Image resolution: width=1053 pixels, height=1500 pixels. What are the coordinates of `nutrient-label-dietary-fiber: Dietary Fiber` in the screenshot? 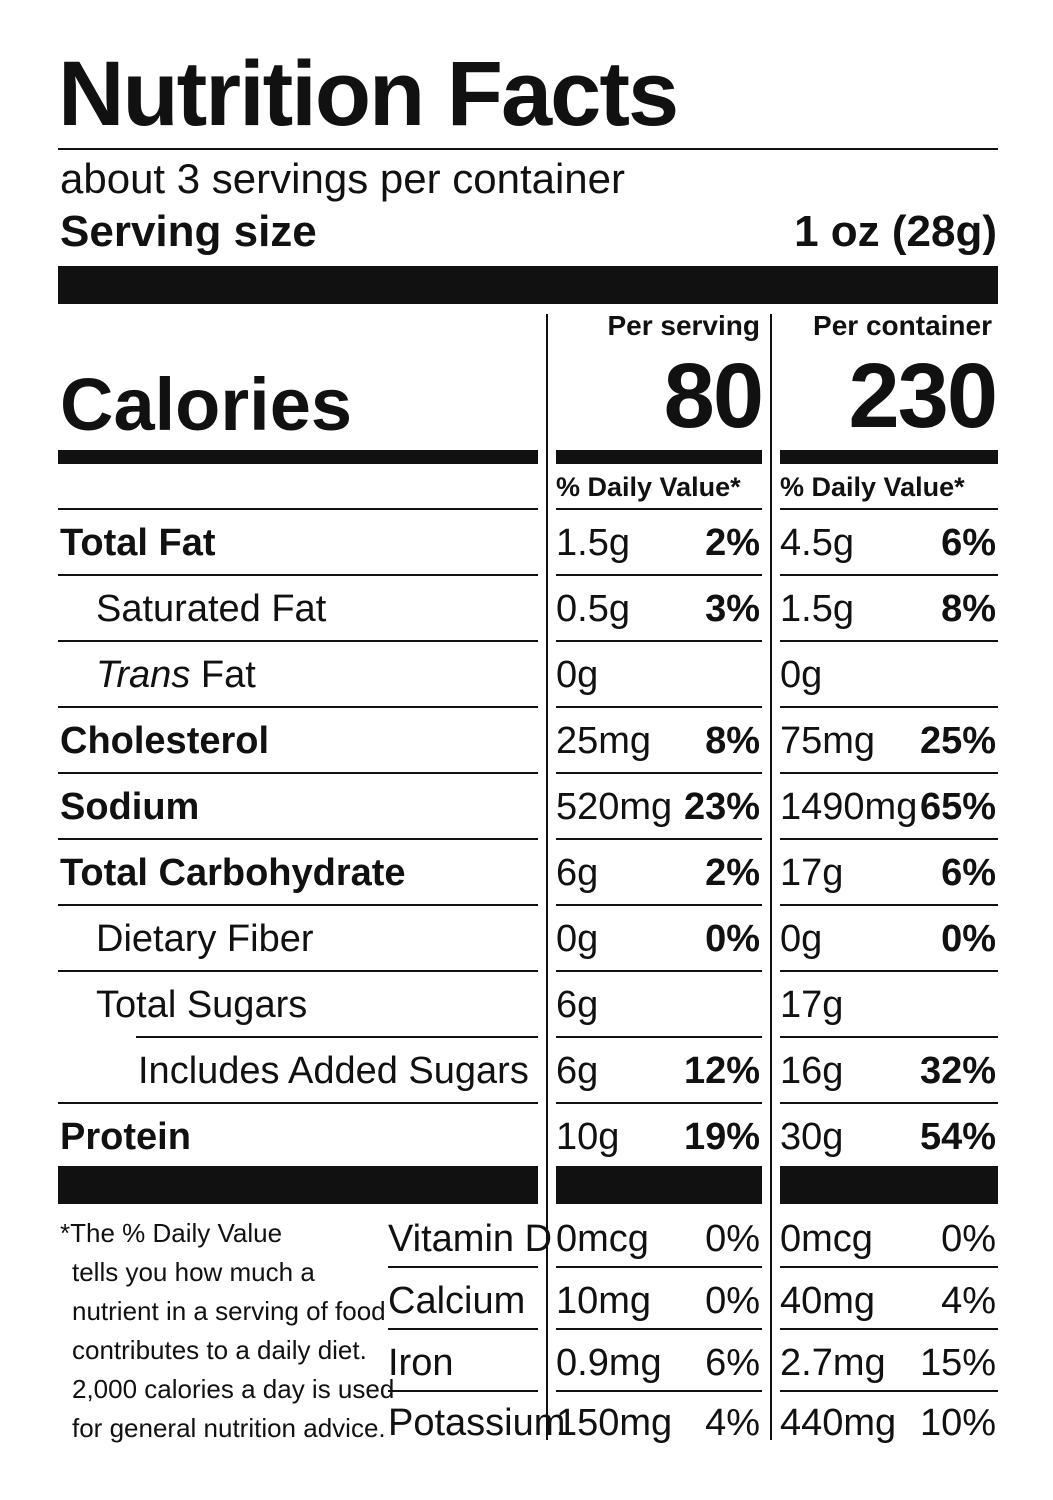 It's located at (205, 939).